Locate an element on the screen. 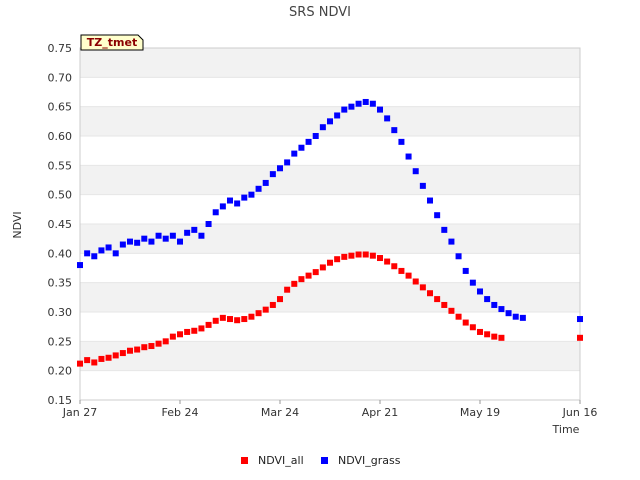 This screenshot has height=480, width=640. y-axis-label: NDVI is located at coordinates (17, 224).